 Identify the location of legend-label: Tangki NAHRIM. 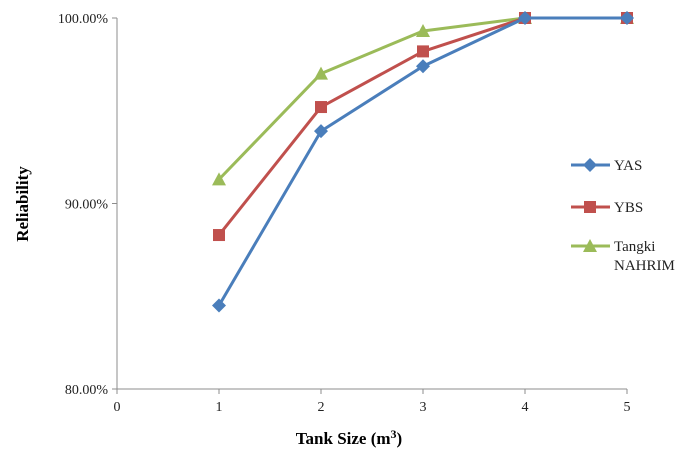
(644, 256).